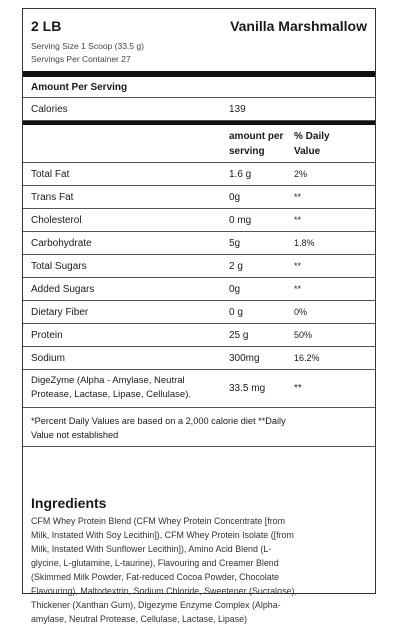  I want to click on nutrient-name: Cholesterol, so click(56, 220).